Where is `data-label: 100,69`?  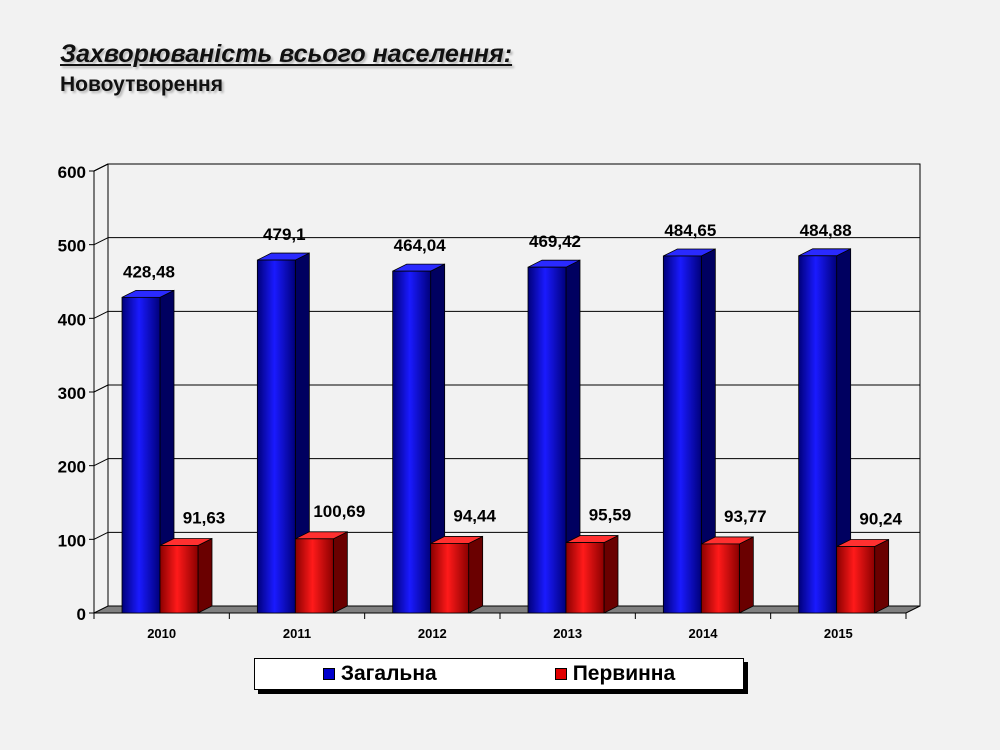 data-label: 100,69 is located at coordinates (339, 511).